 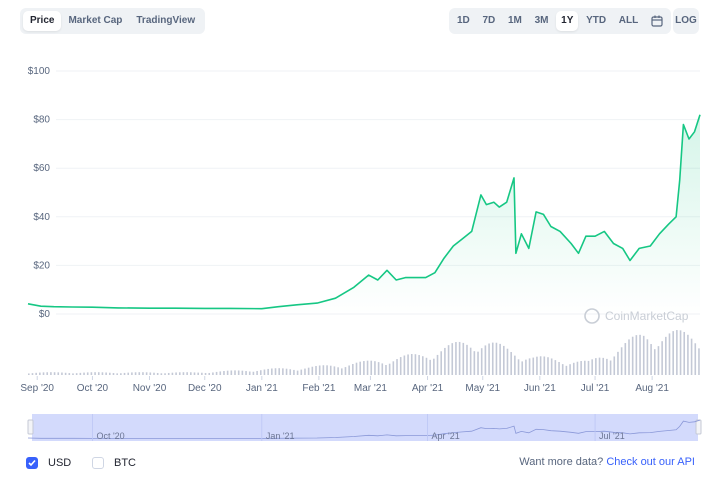 I want to click on y-tick-label: $40, so click(x=41, y=217).